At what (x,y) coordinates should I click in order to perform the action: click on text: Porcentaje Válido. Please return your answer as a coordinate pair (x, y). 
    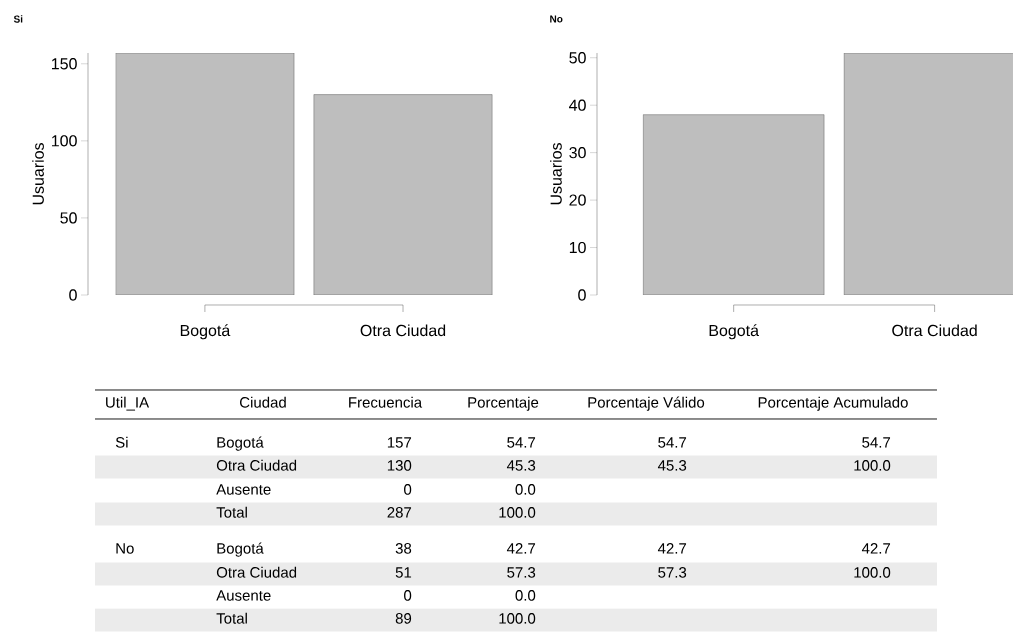
    Looking at the image, I should click on (646, 403).